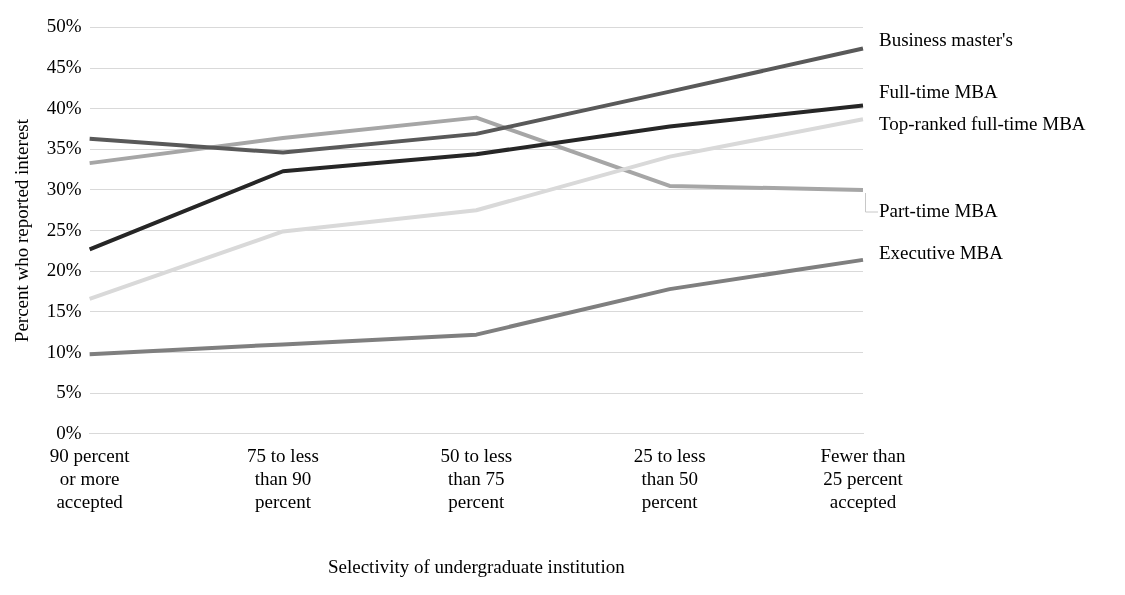  Describe the element at coordinates (64, 310) in the screenshot. I see `y-tick-label: 15%` at that location.